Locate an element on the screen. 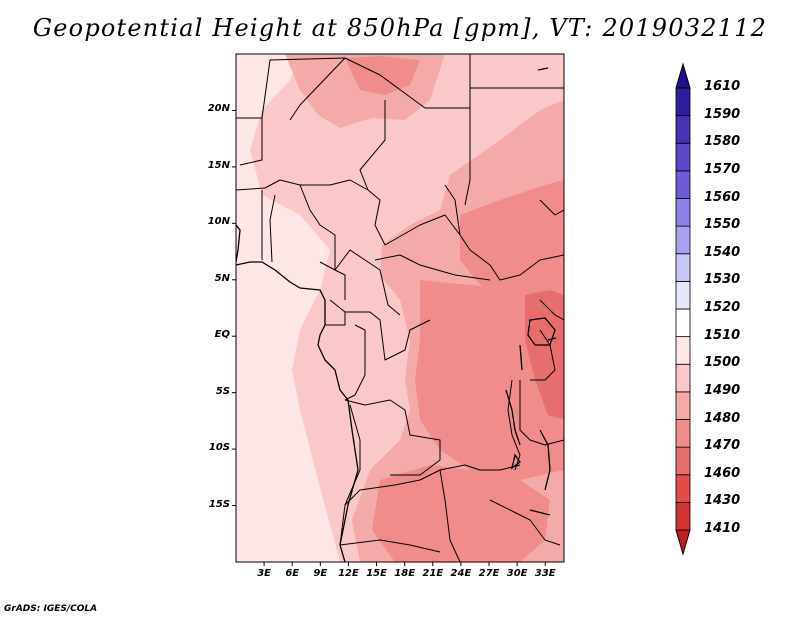  colorbar-level-label: 1580 is located at coordinates (722, 142).